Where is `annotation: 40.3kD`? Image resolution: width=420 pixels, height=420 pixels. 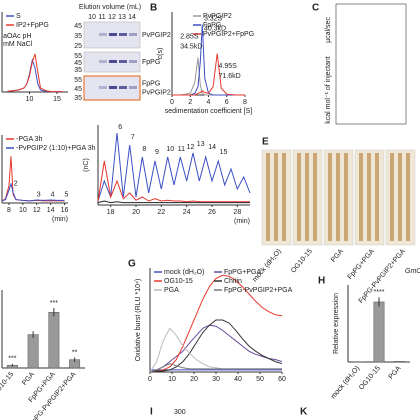 annotation: 40.3kD is located at coordinates (215, 28).